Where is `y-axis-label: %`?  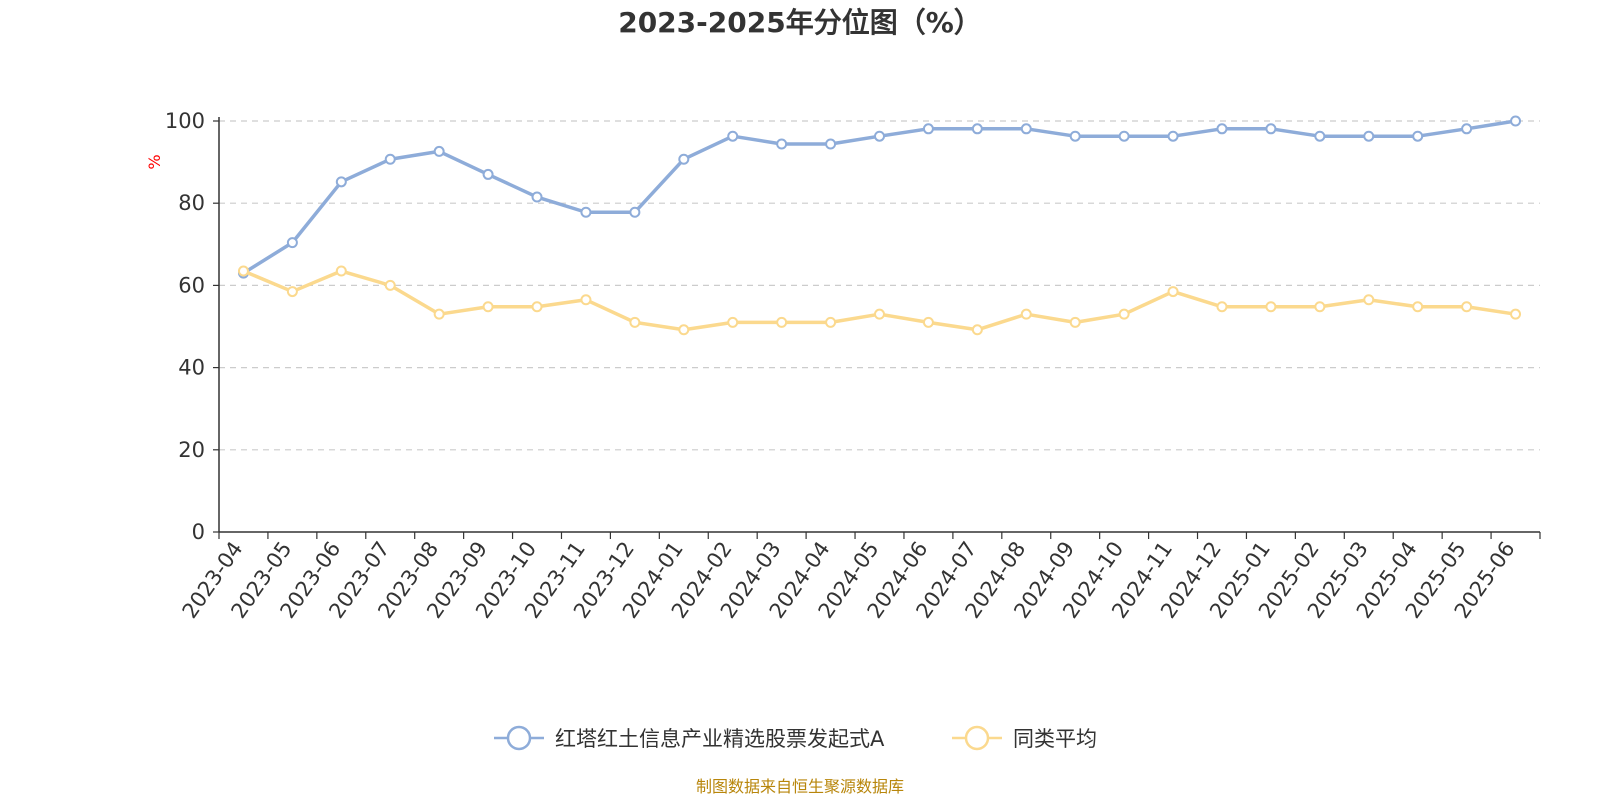
y-axis-label: % is located at coordinates (154, 161).